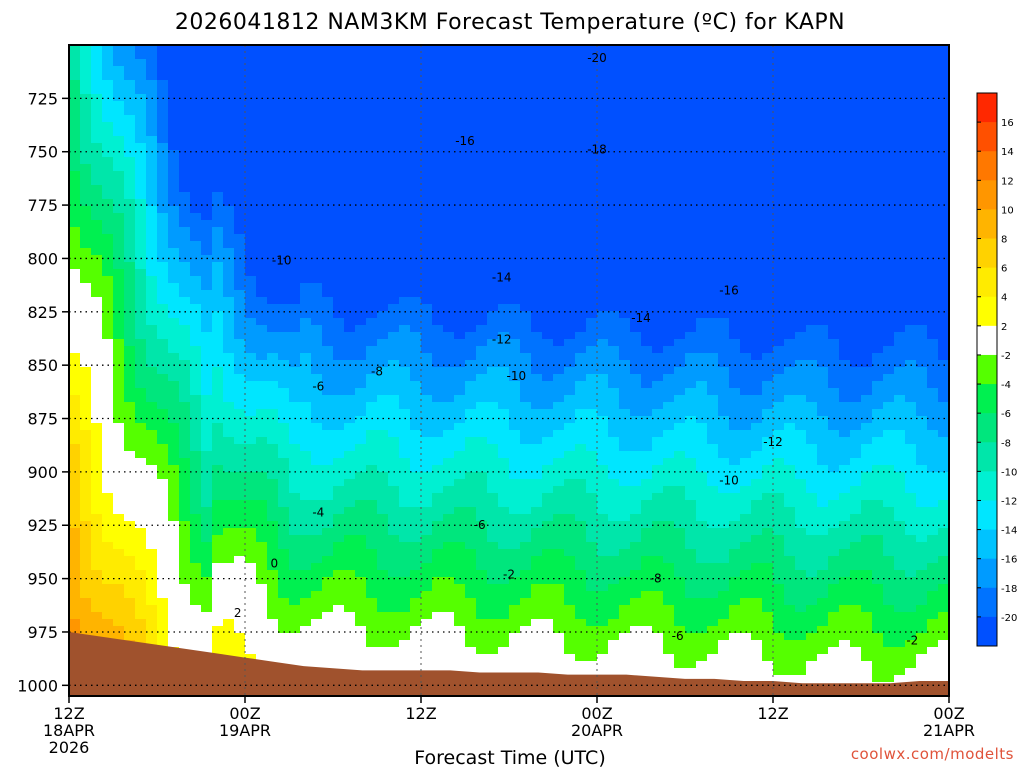 The height and width of the screenshot is (768, 1024). What do you see at coordinates (42, 205) in the screenshot?
I see `y-tick-label: 775` at bounding box center [42, 205].